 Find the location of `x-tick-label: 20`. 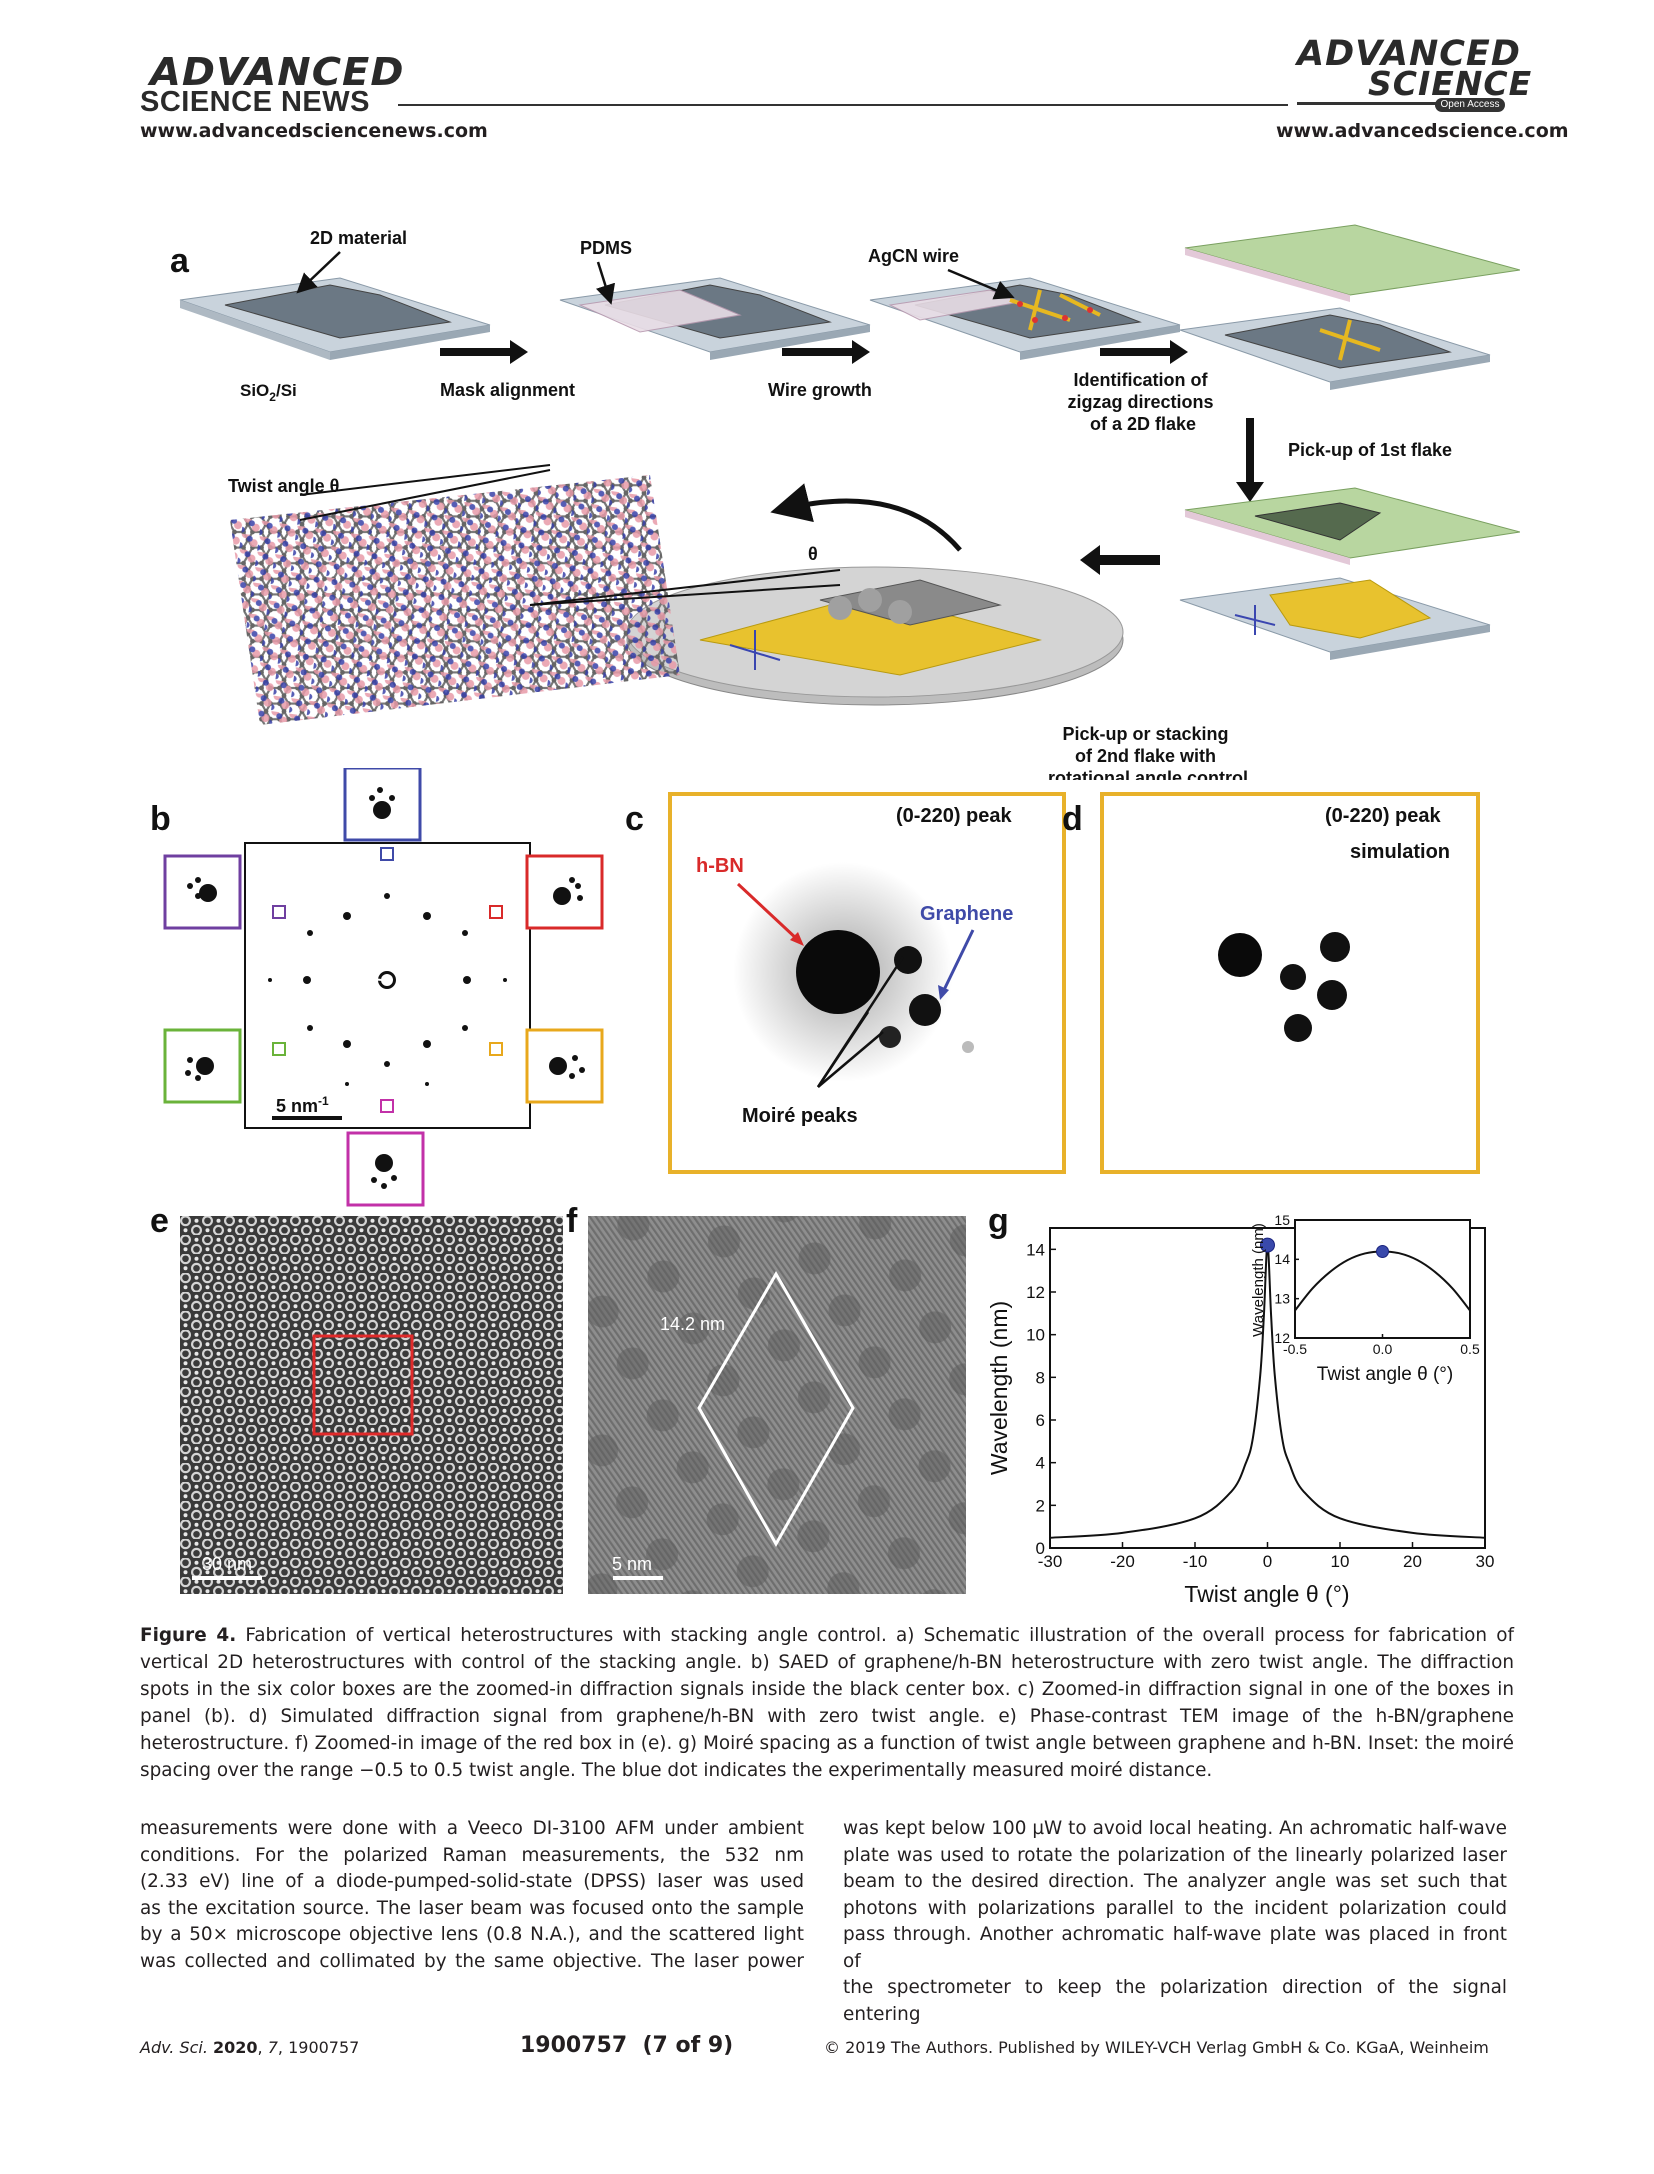

x-tick-label: 20 is located at coordinates (1412, 1561).